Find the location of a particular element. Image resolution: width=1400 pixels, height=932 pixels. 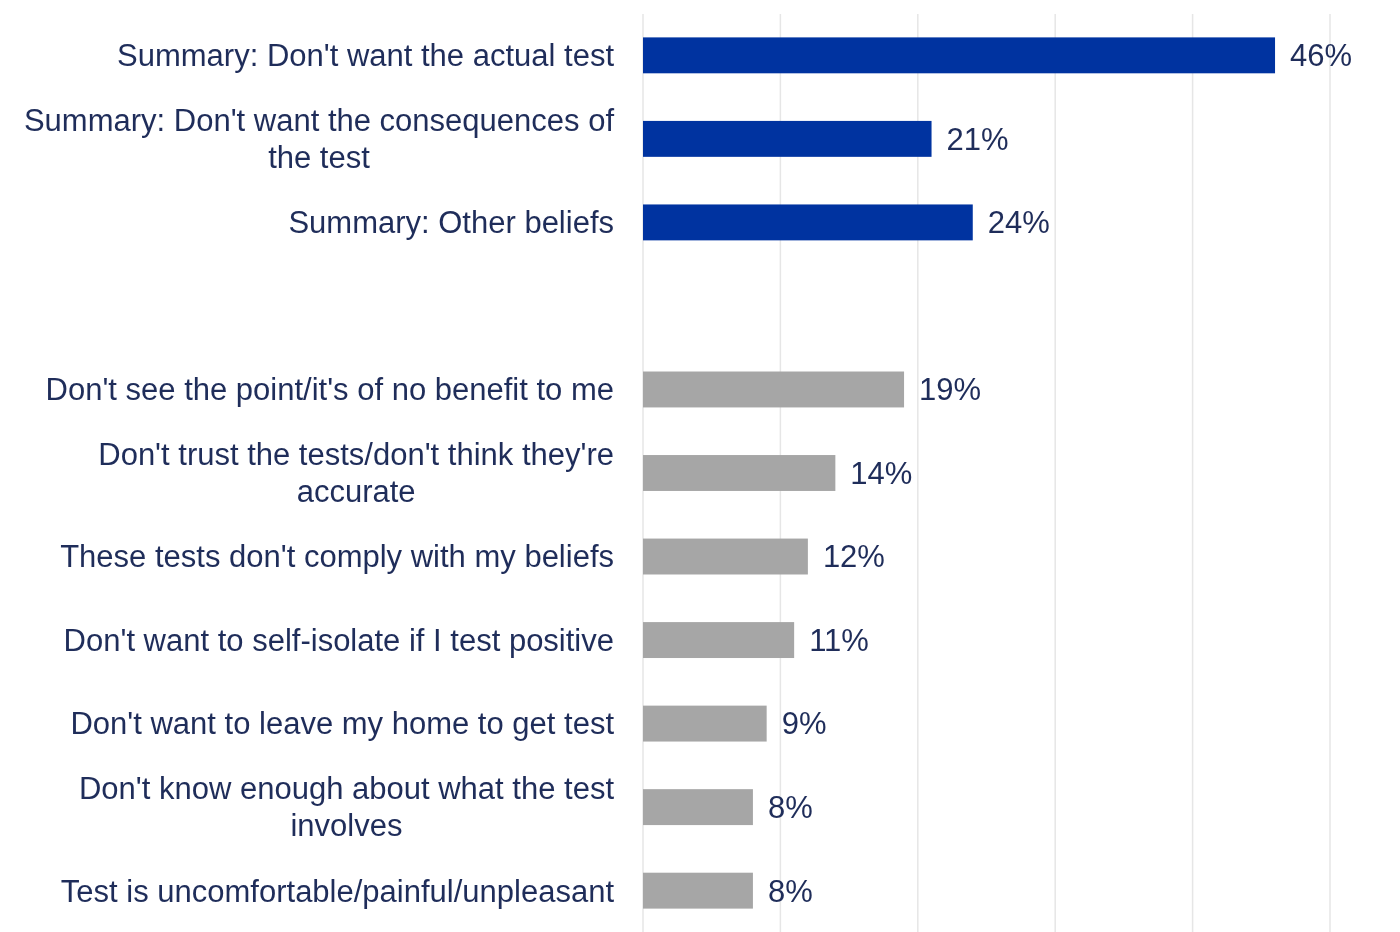

data-label: 9% is located at coordinates (804, 724).